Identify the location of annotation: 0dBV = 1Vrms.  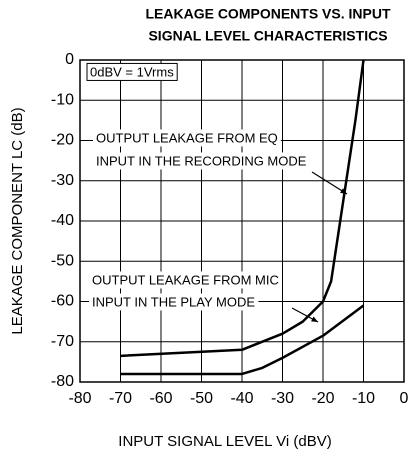
(132, 71).